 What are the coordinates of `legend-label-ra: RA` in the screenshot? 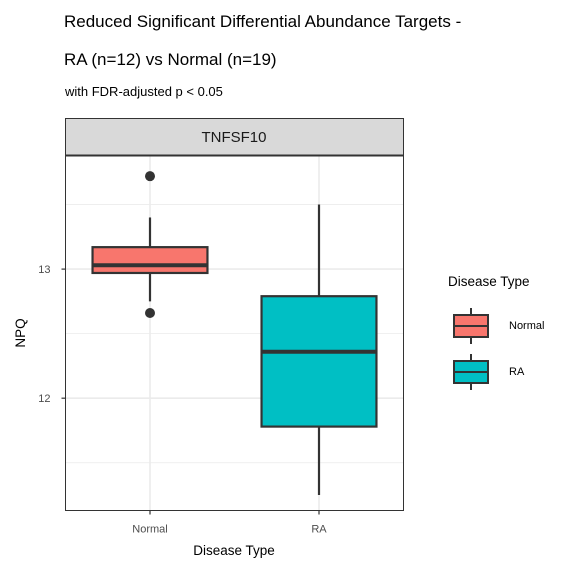 It's located at (517, 372).